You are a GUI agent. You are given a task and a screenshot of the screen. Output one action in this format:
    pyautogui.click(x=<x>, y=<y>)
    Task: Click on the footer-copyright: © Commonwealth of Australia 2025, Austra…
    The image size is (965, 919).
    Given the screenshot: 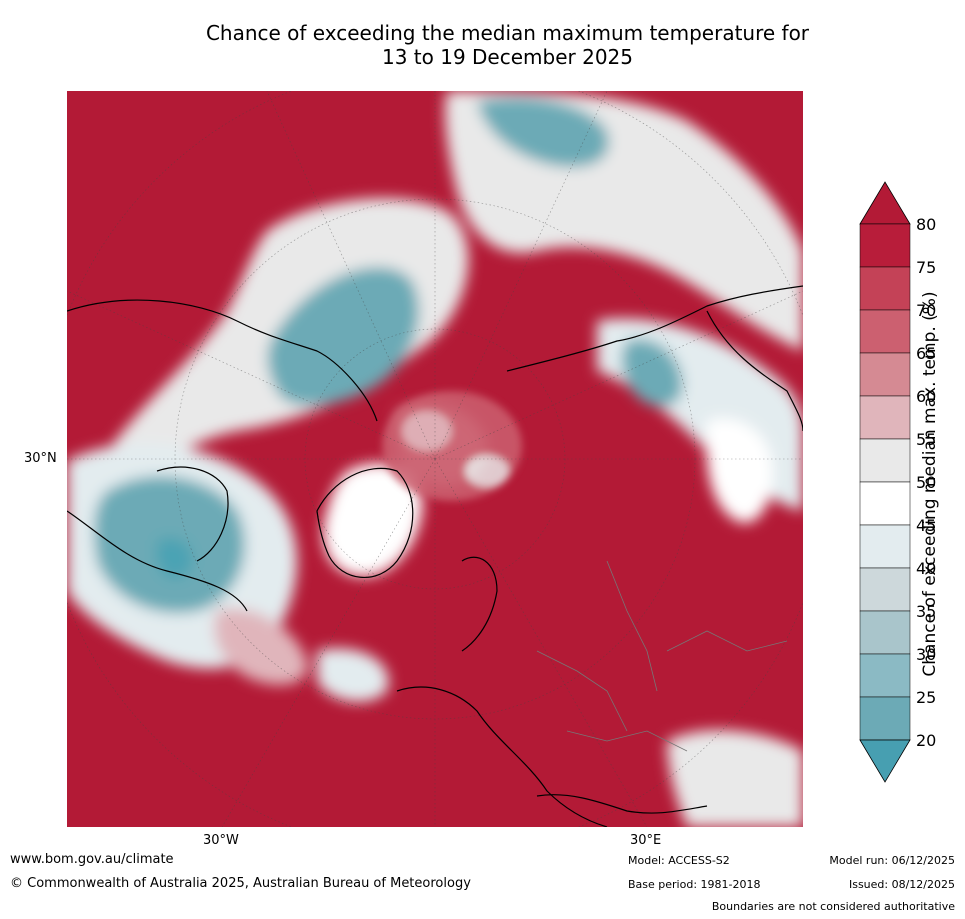 What is the action you would take?
    pyautogui.click(x=240, y=883)
    